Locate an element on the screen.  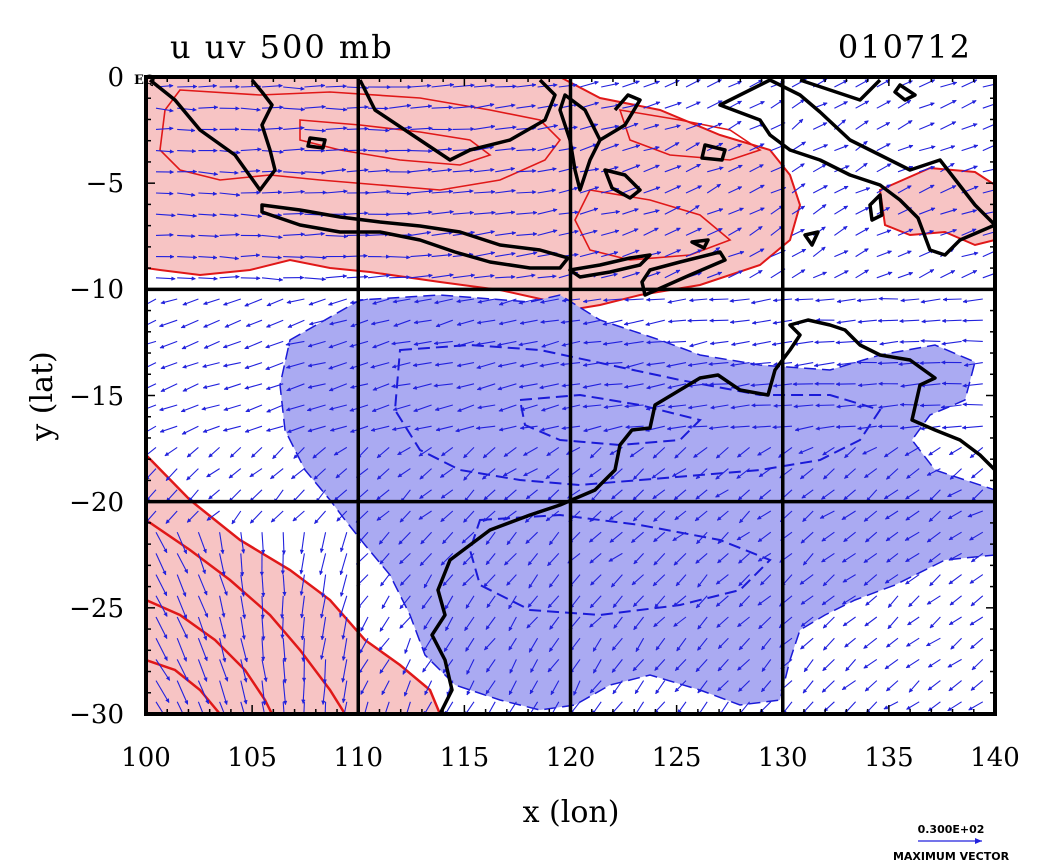
y-tick-labels: 0 −5 −10 −15 −20 −25 −30 is located at coordinates (96, 396).